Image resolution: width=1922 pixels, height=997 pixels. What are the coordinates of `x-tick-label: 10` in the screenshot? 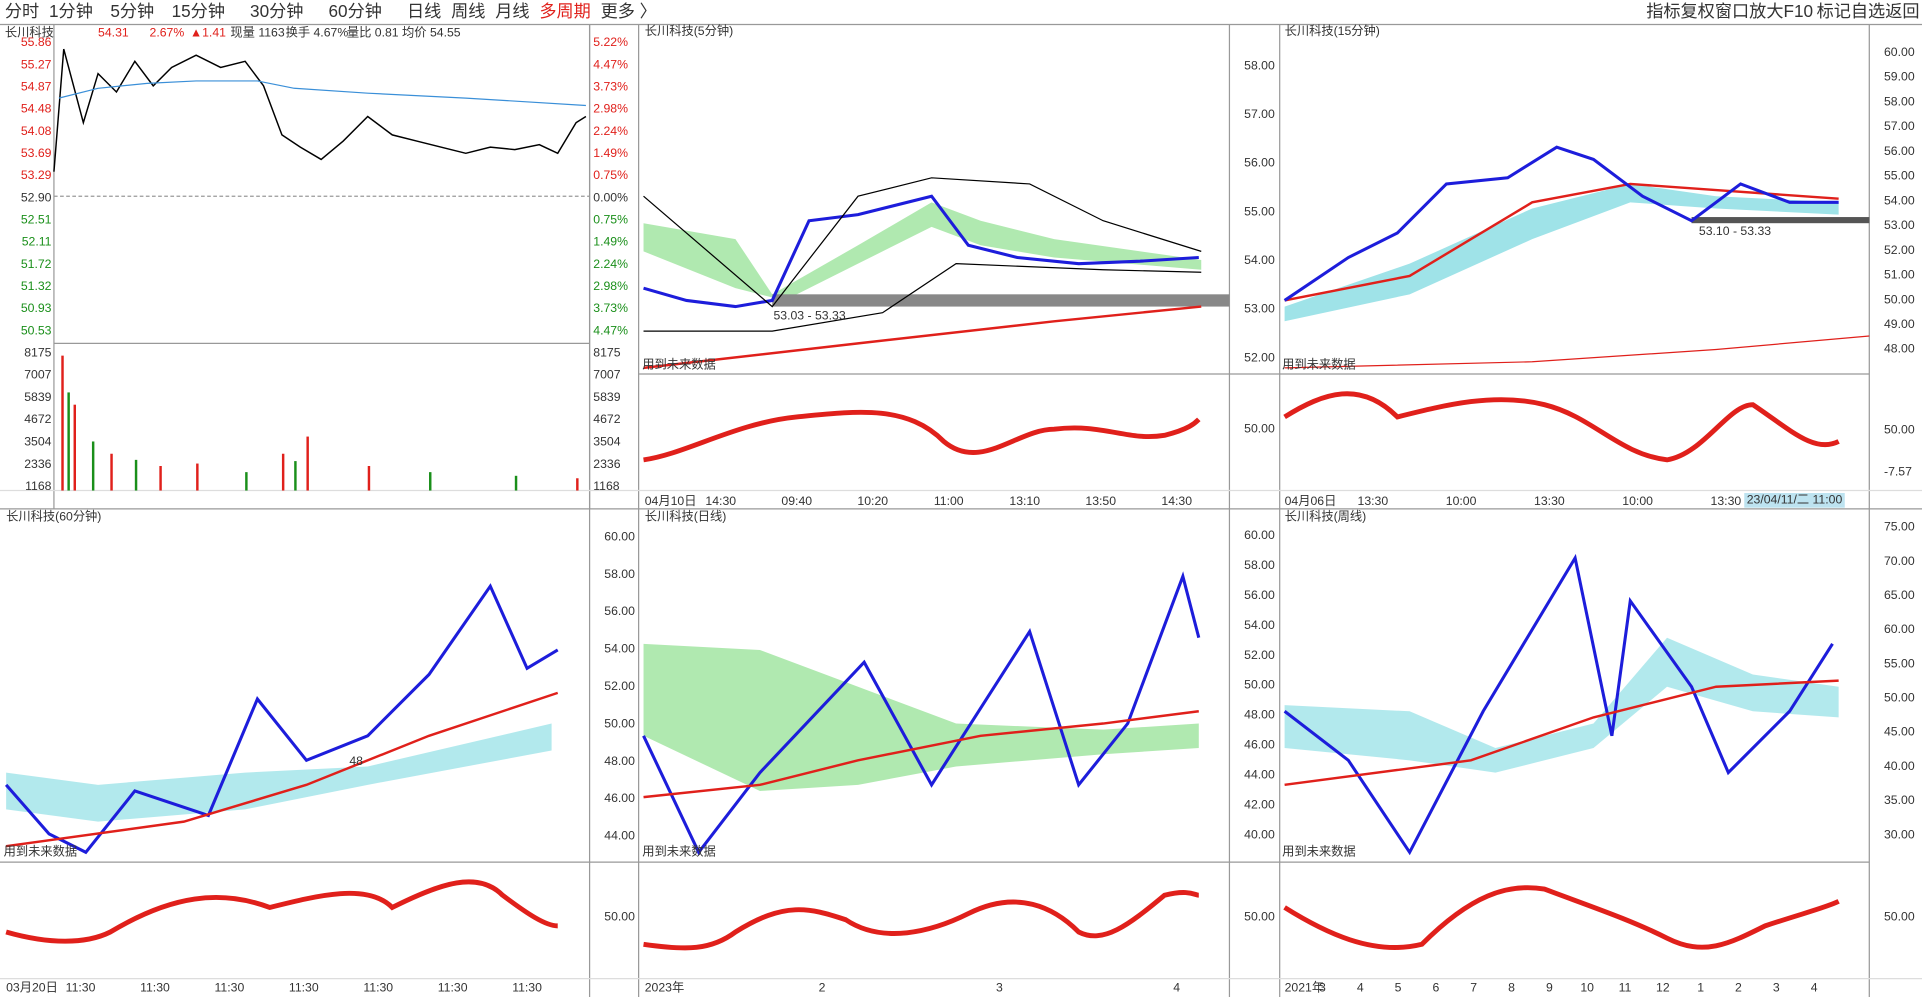 It's located at (1587, 988).